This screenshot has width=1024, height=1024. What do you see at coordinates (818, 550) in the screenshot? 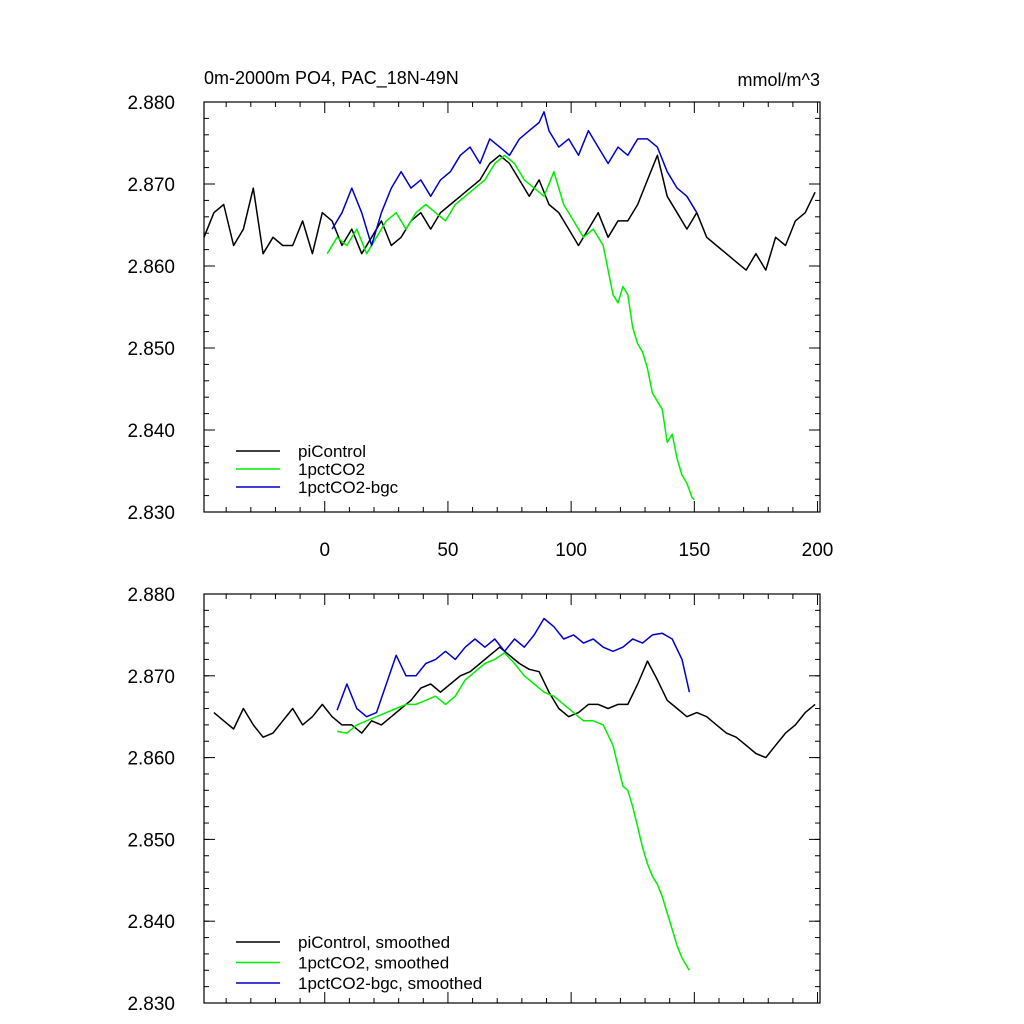
I see `x-tick-label: 200` at bounding box center [818, 550].